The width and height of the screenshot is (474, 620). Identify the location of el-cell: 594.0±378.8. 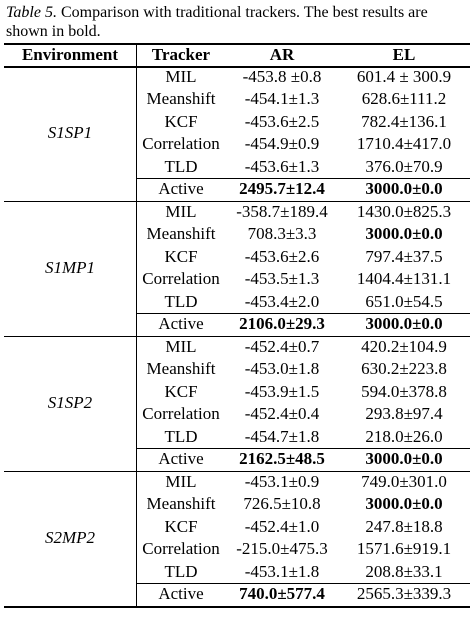
(404, 391).